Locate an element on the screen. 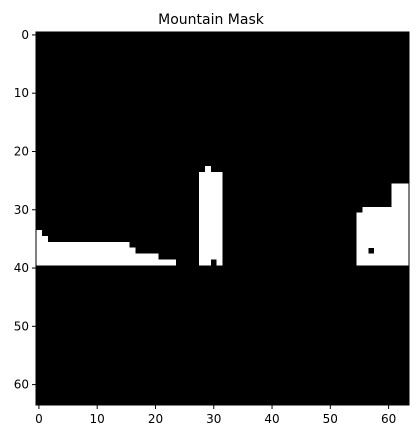  chart-title: Mountain Mask is located at coordinates (211, 20).